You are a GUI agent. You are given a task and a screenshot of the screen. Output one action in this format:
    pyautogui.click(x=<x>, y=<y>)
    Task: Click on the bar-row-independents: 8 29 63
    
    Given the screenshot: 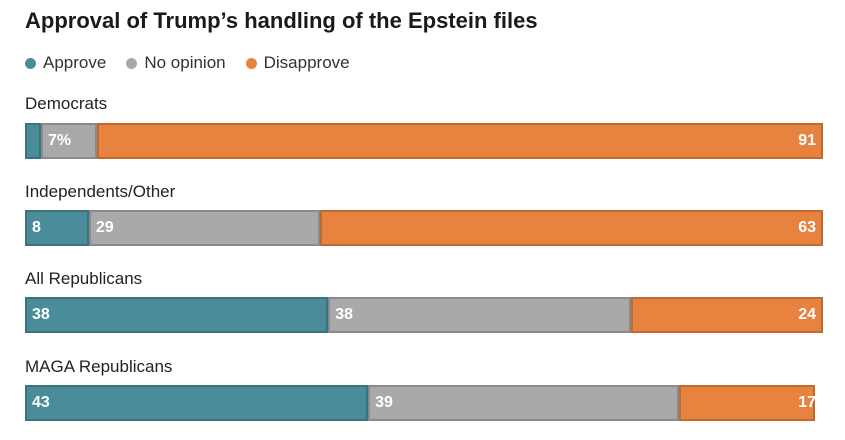 What is the action you would take?
    pyautogui.click(x=424, y=228)
    